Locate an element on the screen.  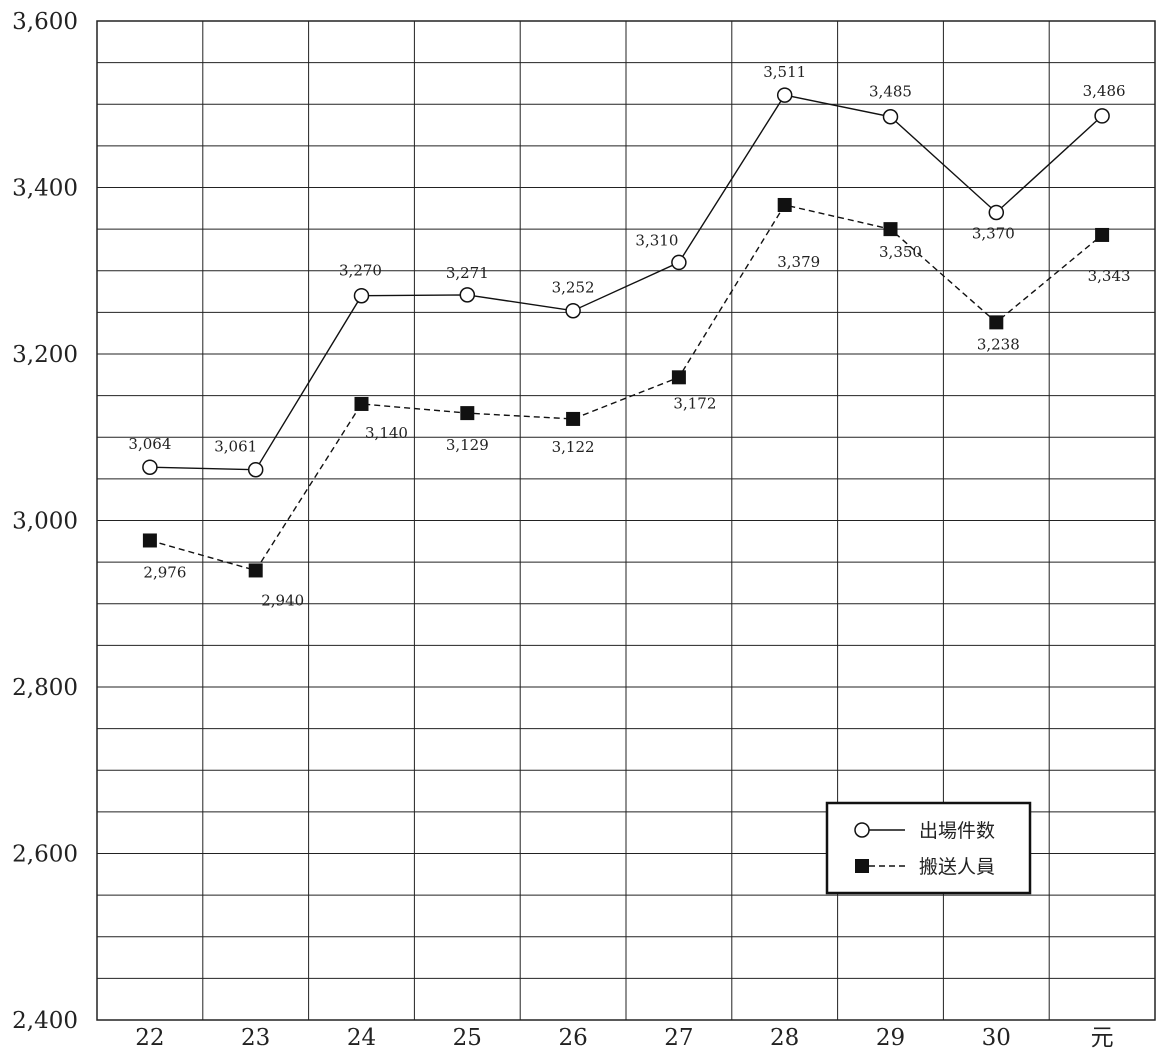
data-label-series-1: 3,486 is located at coordinates (1104, 91).